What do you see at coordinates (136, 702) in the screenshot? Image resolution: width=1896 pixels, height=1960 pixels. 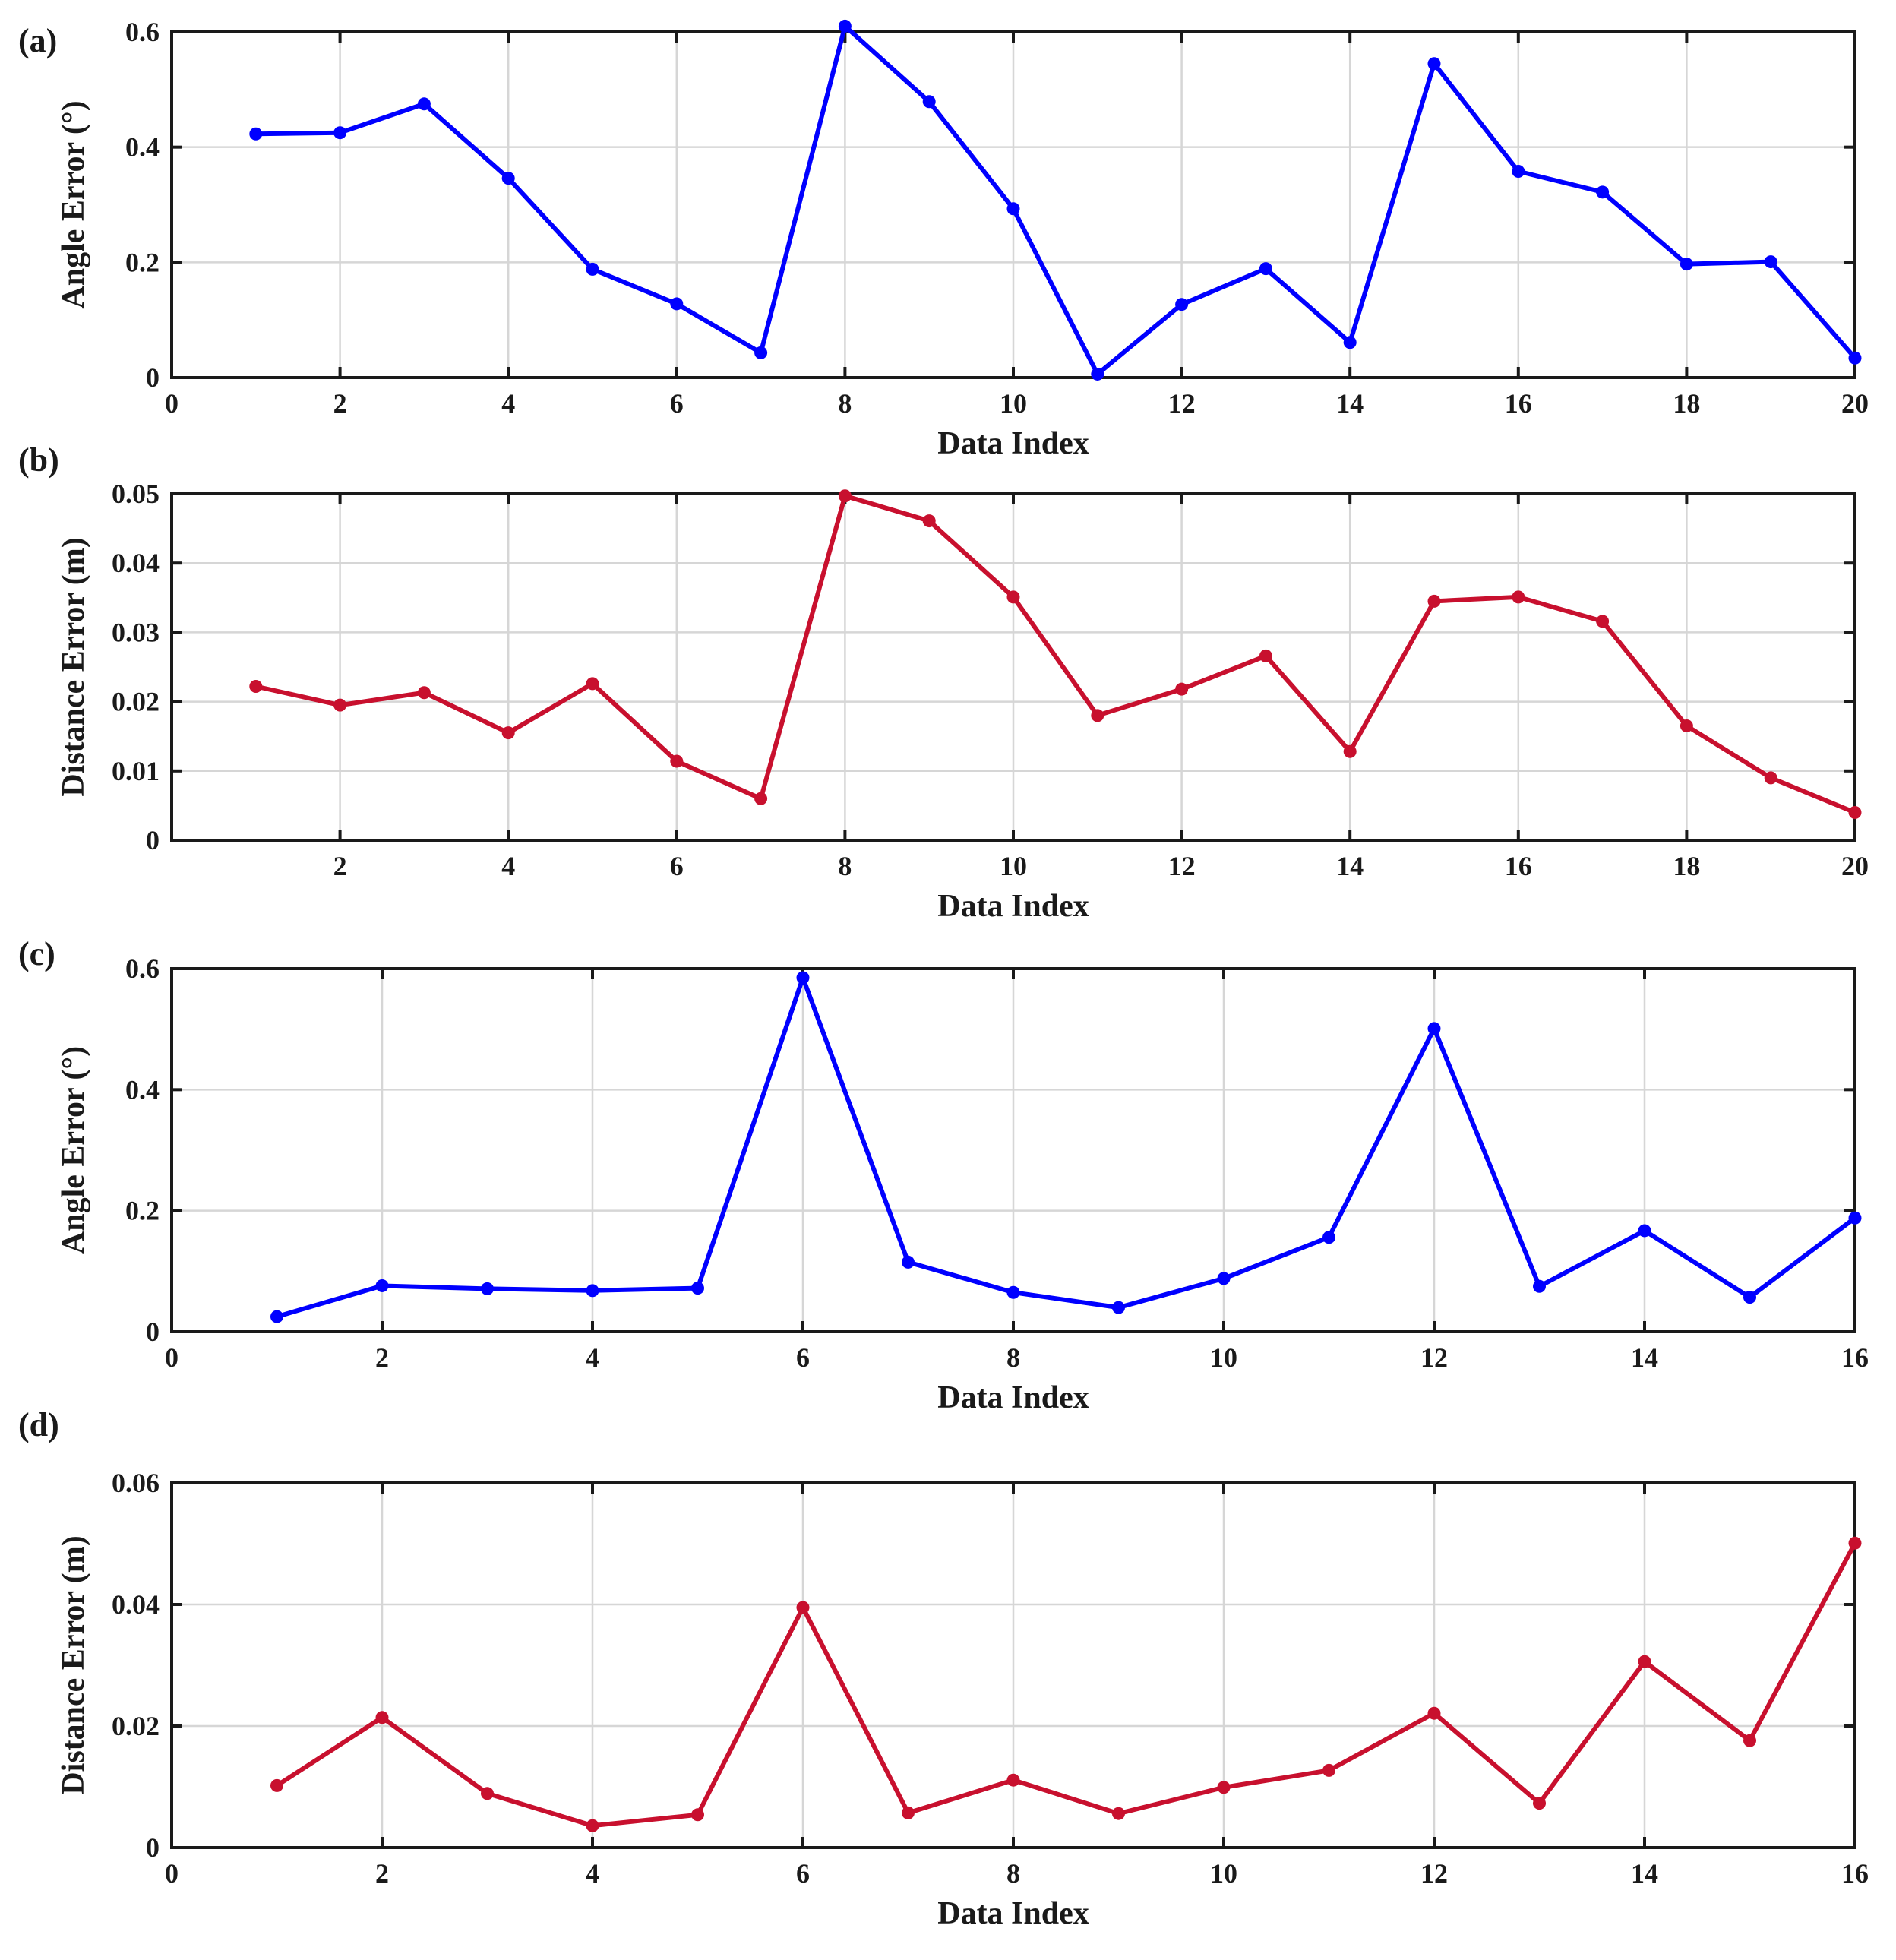 I see `y-tick-label: 0.02` at bounding box center [136, 702].